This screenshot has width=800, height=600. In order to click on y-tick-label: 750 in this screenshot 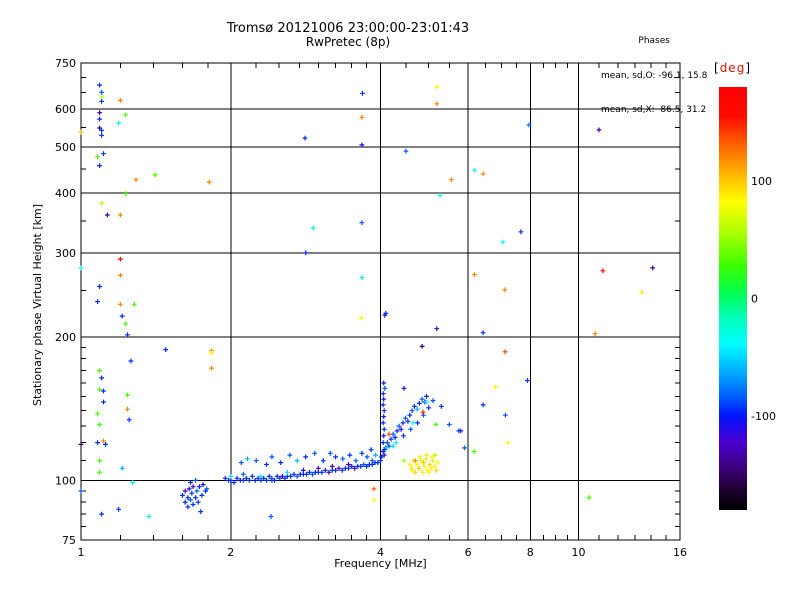, I will do `click(65, 63)`.